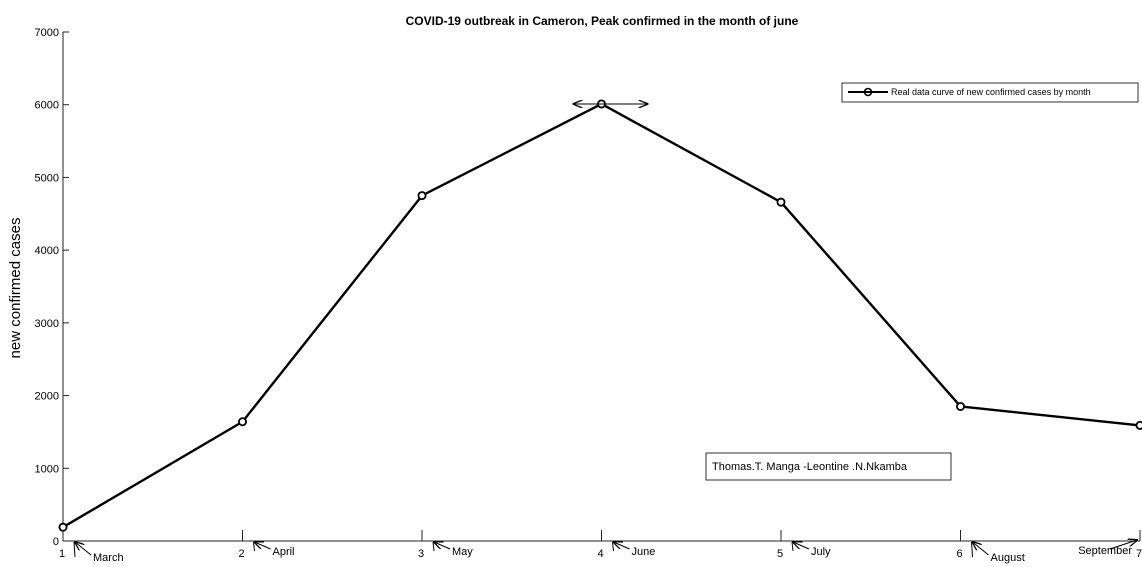 Image resolution: width=1142 pixels, height=567 pixels. I want to click on x-tick-label: 3, so click(421, 554).